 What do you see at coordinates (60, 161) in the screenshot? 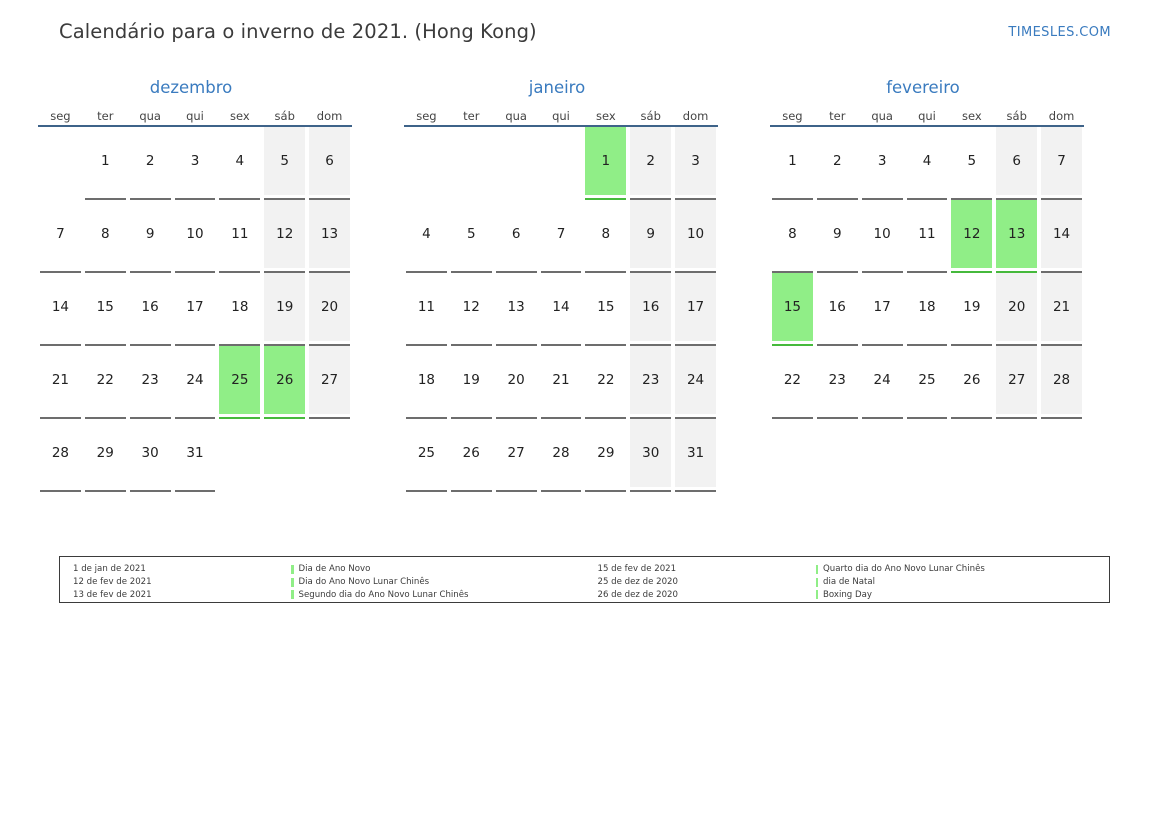
I see `day-cell-empty` at bounding box center [60, 161].